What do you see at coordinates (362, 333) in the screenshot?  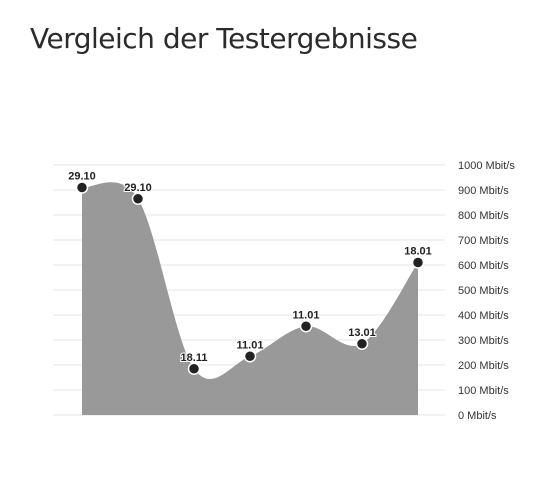 I see `data-label: 13.01` at bounding box center [362, 333].